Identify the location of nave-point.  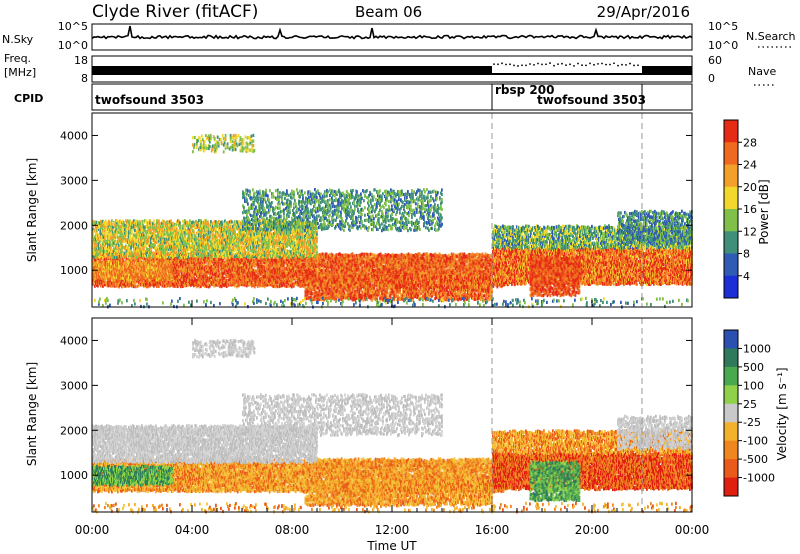
(590, 63).